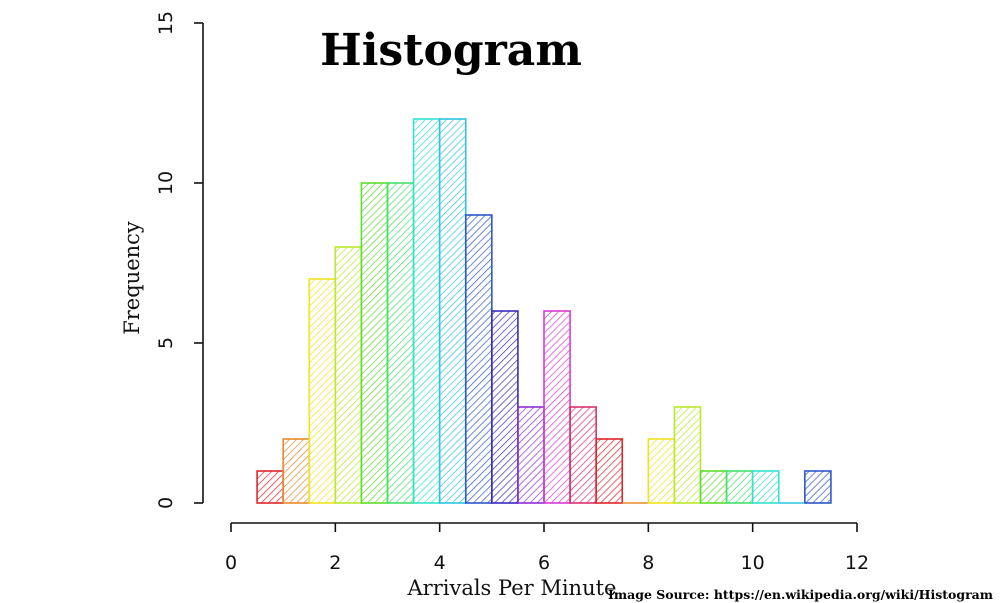 Image resolution: width=1000 pixels, height=603 pixels. I want to click on y-axis-title: Frequency, so click(132, 278).